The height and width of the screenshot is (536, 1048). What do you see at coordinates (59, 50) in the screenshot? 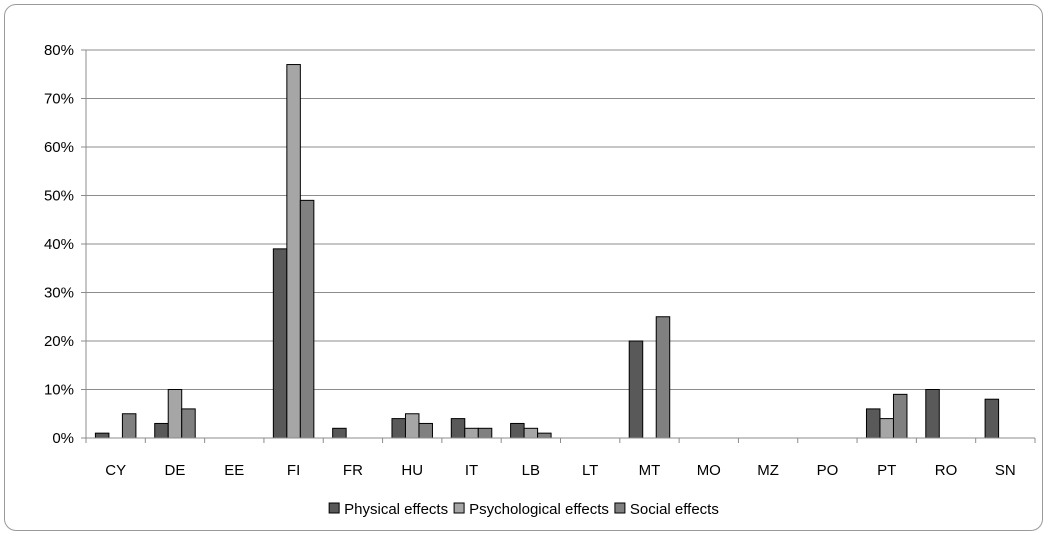
I see `y-tick-label: 80%` at bounding box center [59, 50].